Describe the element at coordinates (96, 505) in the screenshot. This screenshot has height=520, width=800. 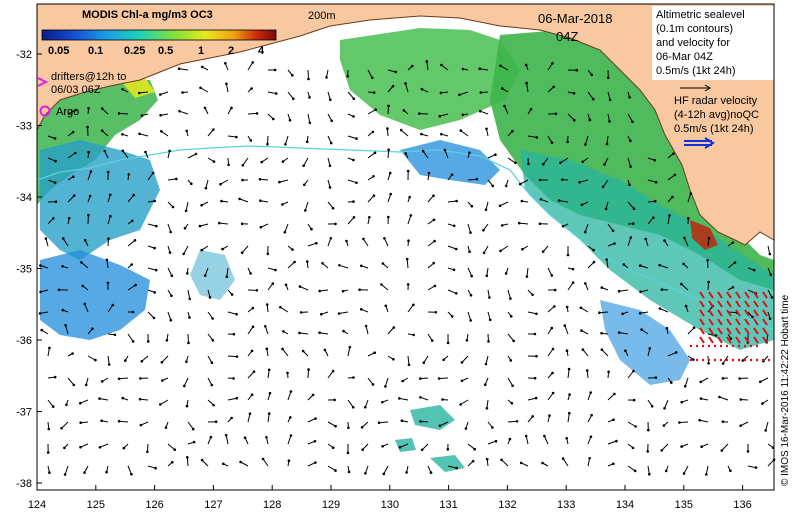
I see `lon-tick-label: 125` at that location.